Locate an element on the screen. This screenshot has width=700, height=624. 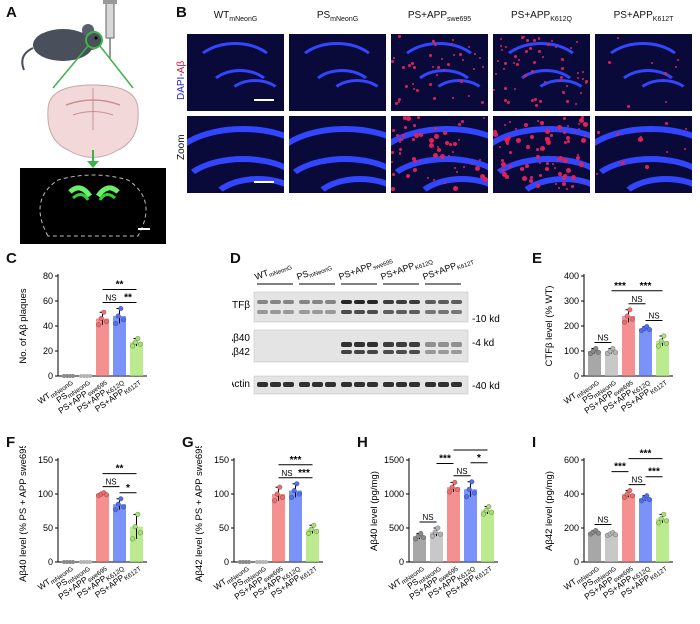
y-tick-label: 1500 is located at coordinates (394, 460).